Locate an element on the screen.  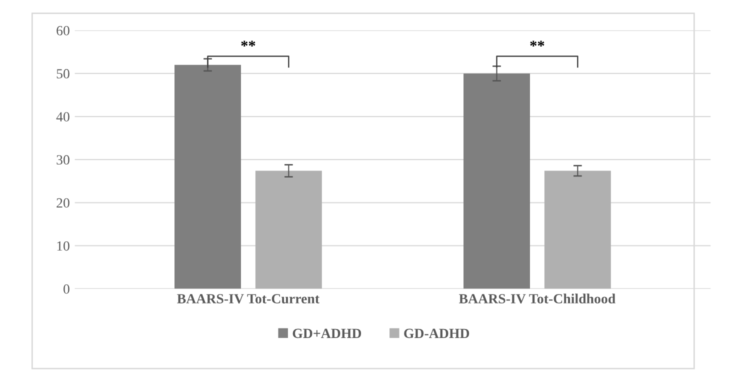
legend-label: GD-ADHD is located at coordinates (437, 333).